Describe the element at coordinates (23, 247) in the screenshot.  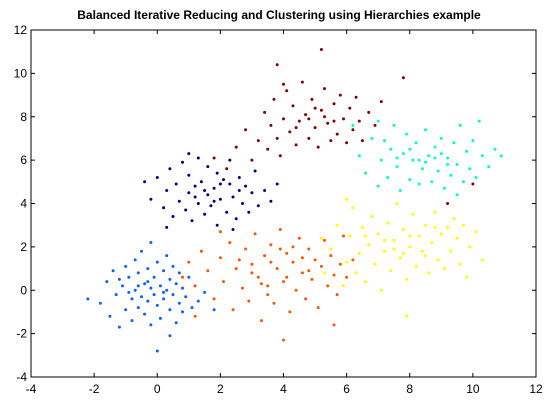
I see `y-tick-label: 2` at that location.